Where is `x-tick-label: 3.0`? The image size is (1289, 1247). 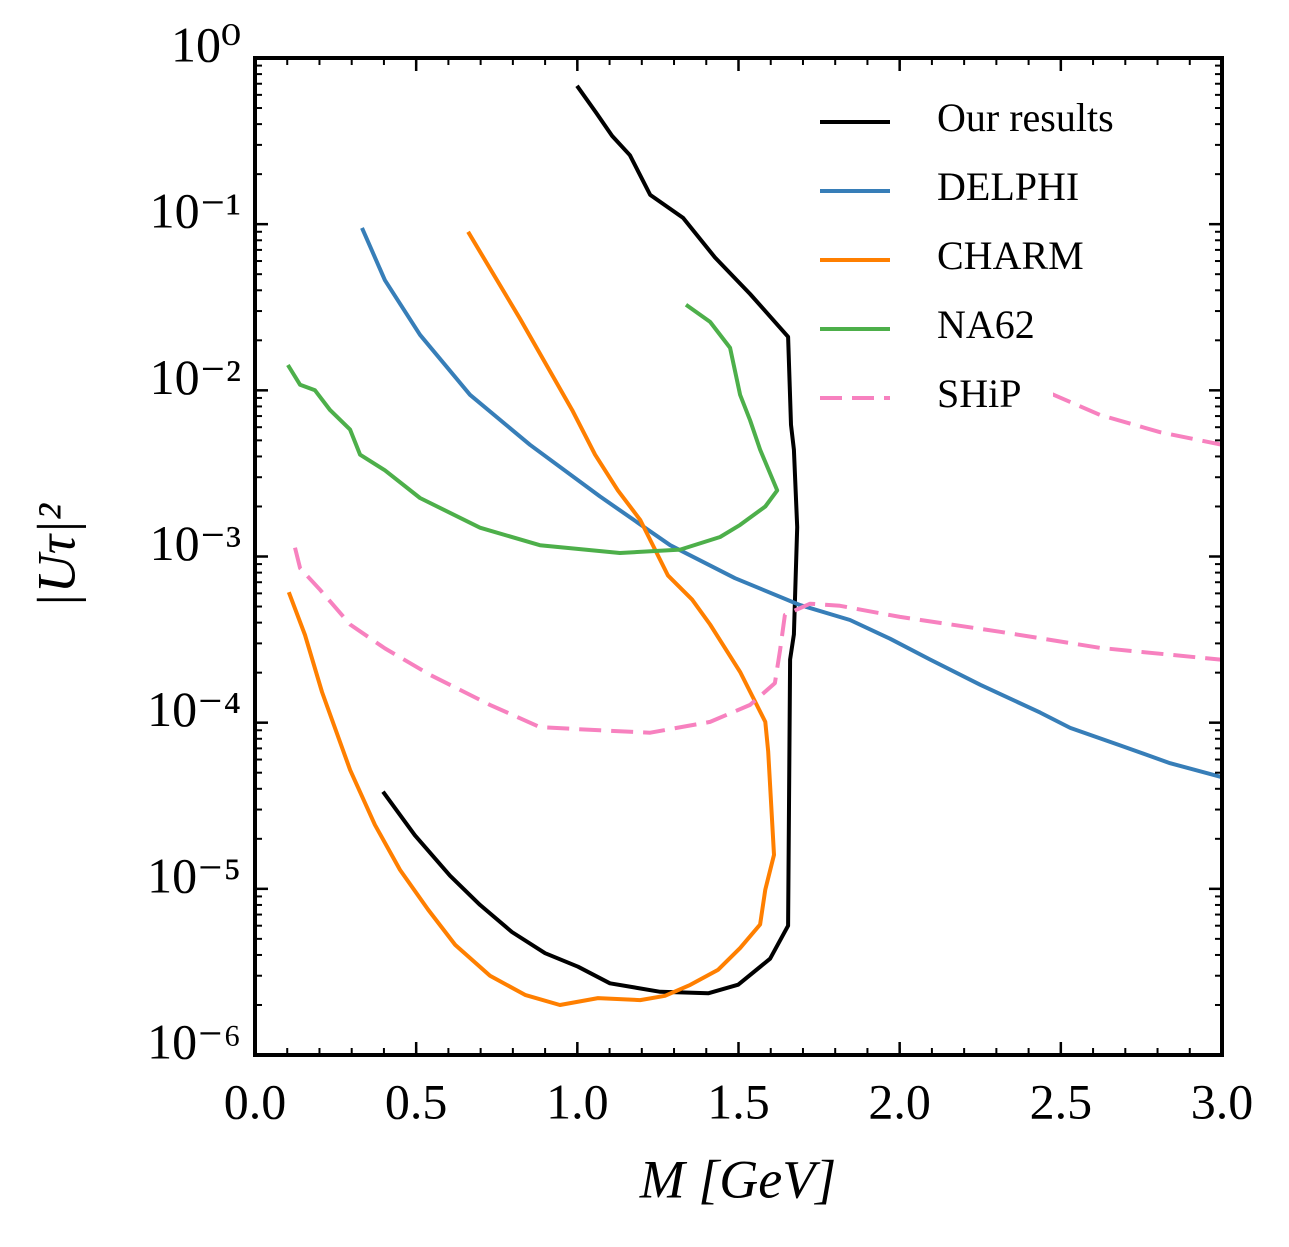
x-tick-label: 3.0 is located at coordinates (1222, 1101).